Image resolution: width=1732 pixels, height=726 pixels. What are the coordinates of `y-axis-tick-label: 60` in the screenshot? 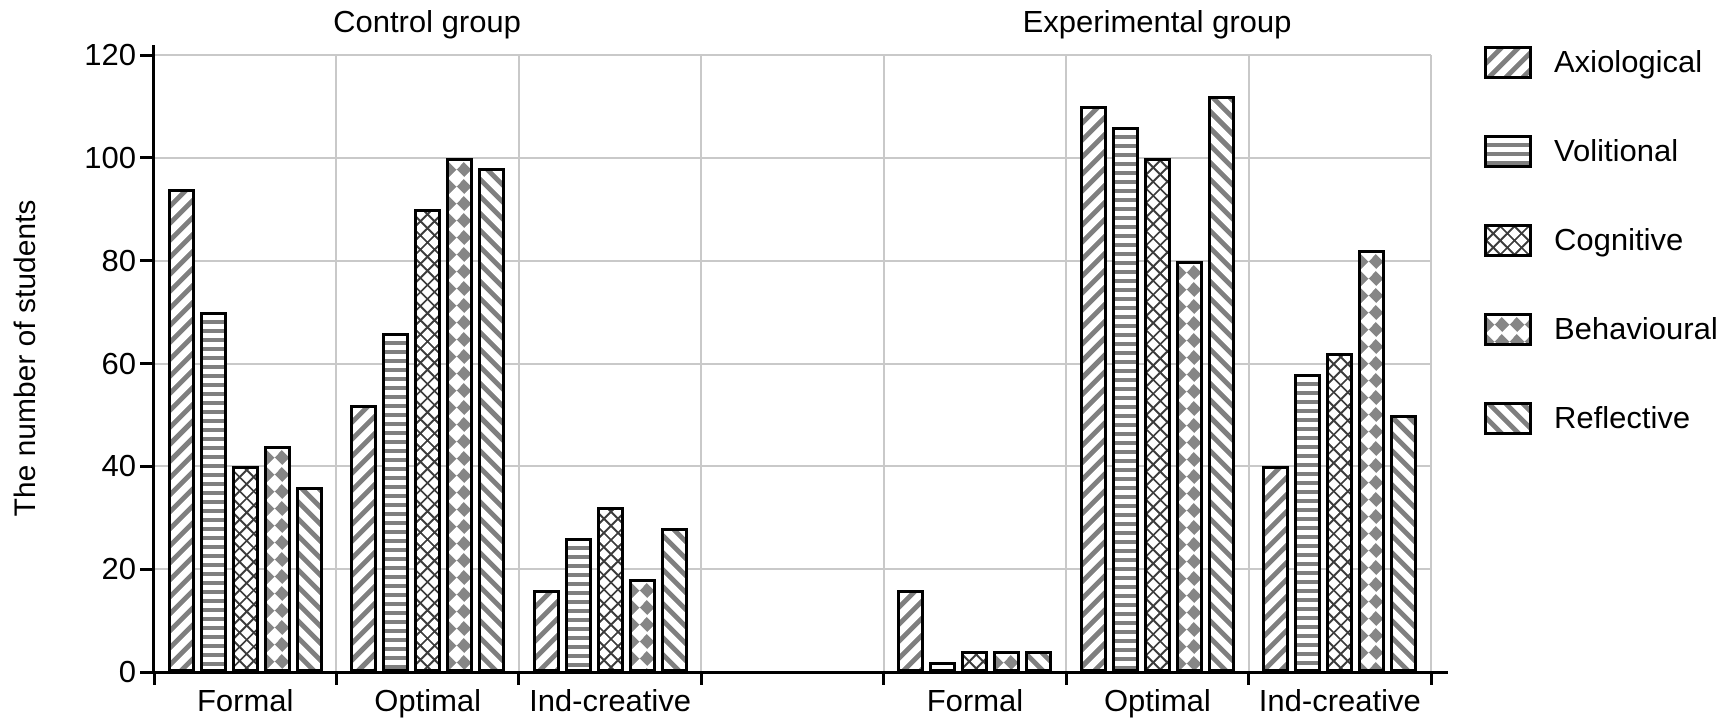 It's located at (118, 363).